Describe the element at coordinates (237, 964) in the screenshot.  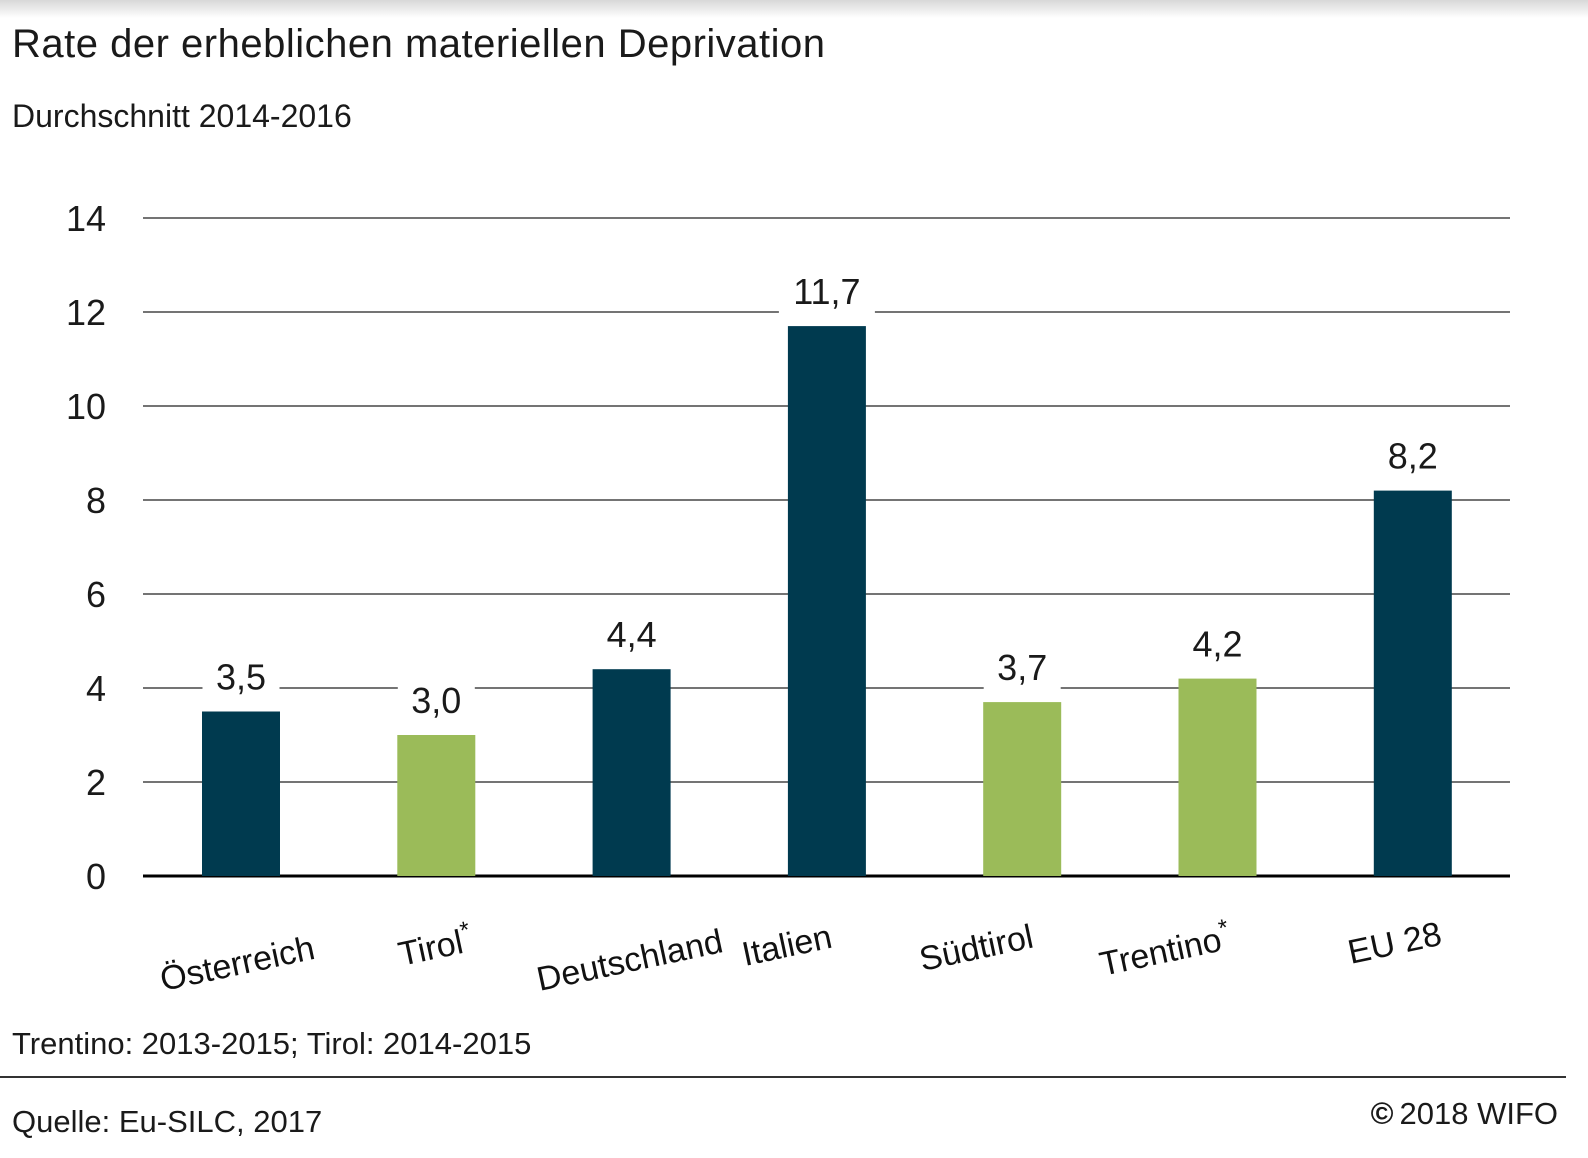
I see `category-label: Österreich` at that location.